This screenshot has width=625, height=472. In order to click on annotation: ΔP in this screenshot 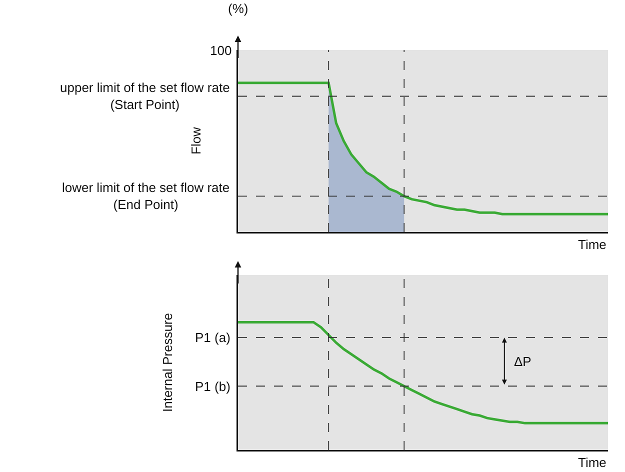, I will do `click(523, 361)`.